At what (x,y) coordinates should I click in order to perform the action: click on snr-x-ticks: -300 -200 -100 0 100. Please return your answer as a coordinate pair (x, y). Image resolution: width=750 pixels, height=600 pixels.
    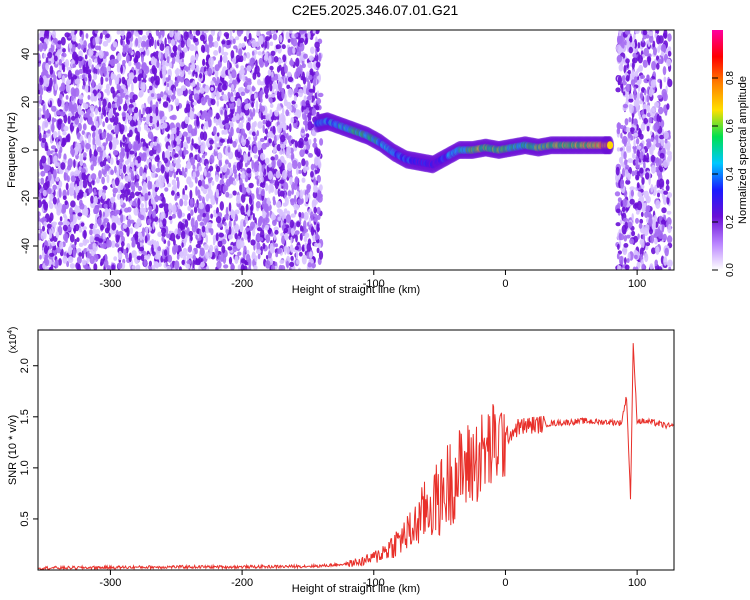
    Looking at the image, I should click on (372, 579).